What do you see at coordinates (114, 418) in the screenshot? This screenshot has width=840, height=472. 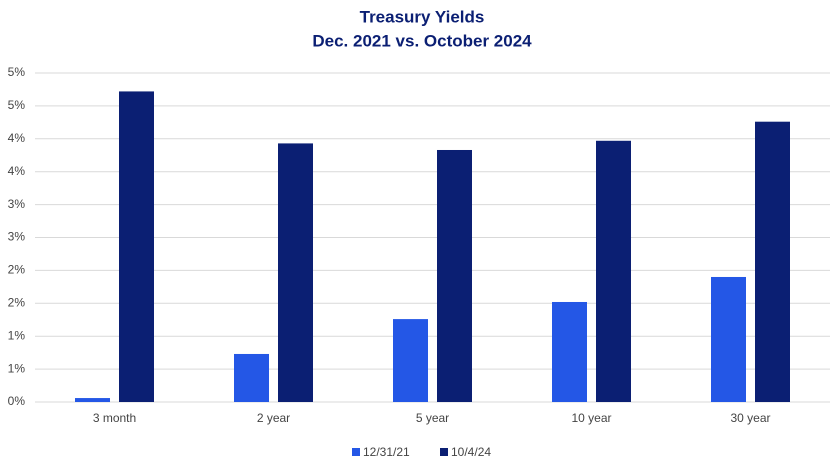 I see `x-tick-label: 3 month` at bounding box center [114, 418].